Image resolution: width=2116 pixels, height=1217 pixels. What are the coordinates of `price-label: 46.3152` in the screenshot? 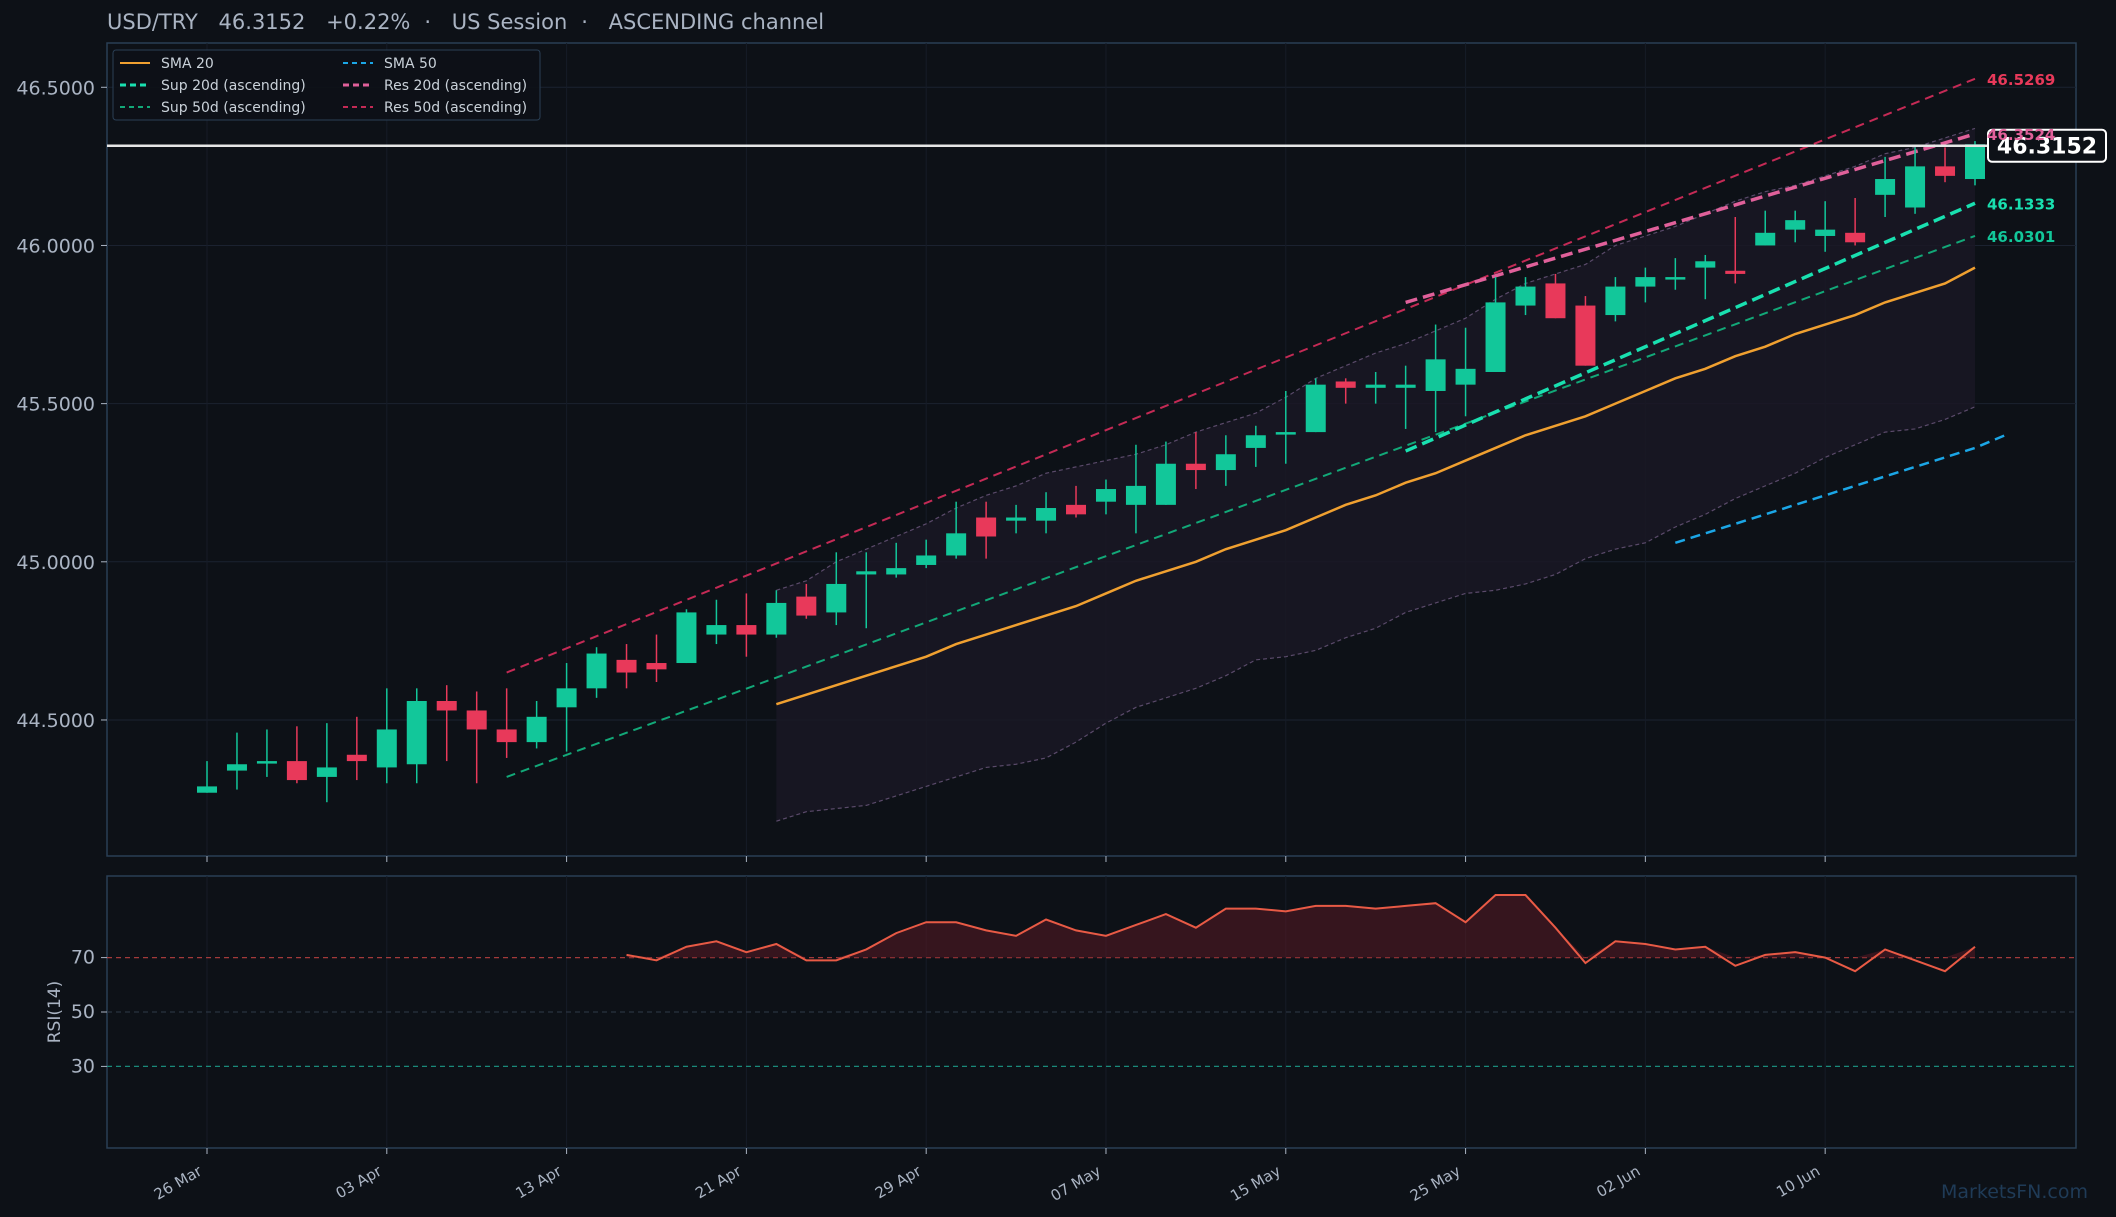 It's located at (262, 22).